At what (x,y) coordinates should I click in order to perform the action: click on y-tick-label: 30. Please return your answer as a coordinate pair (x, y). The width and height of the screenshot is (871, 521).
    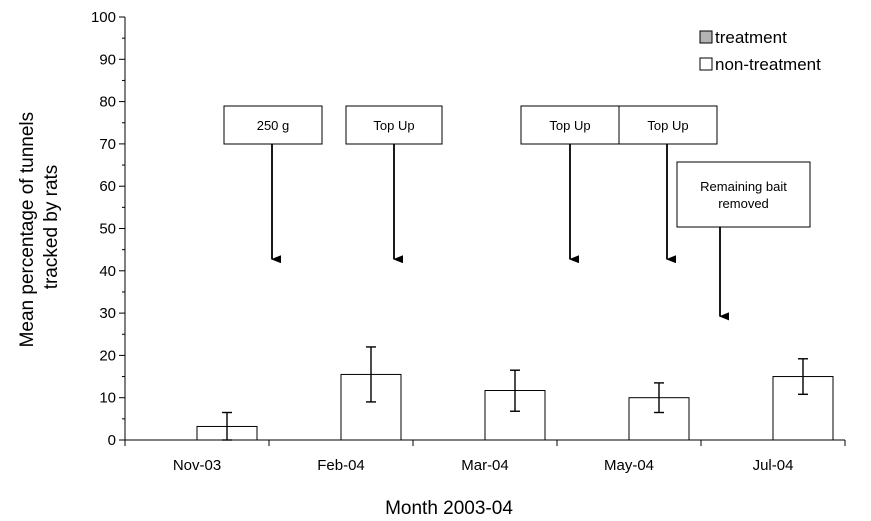
    Looking at the image, I should click on (107, 313).